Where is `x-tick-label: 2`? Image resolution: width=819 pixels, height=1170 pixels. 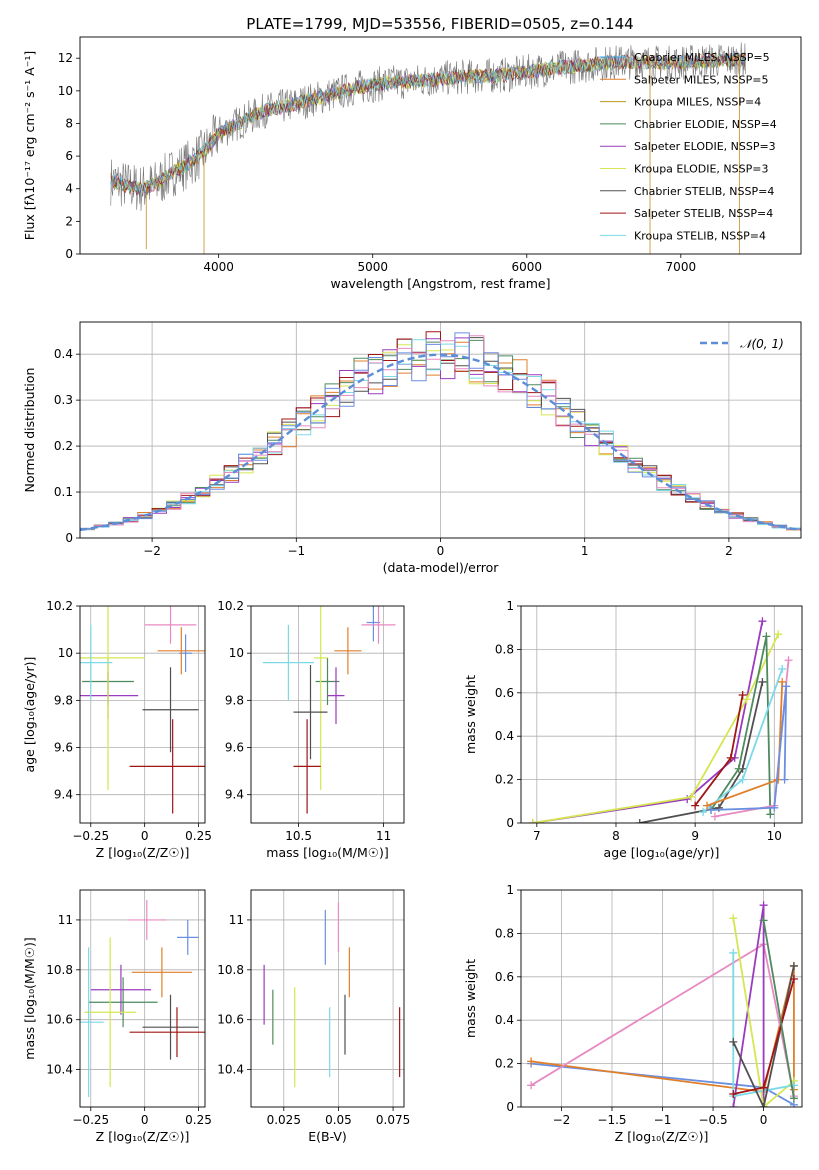
x-tick-label: 2 is located at coordinates (729, 551).